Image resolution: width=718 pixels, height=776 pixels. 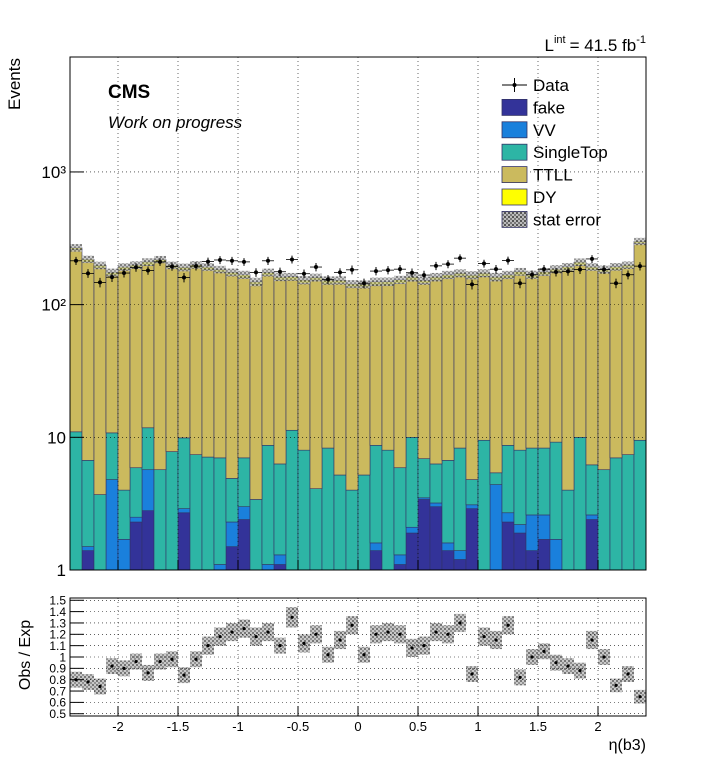 I want to click on legend-label: DY, so click(x=545, y=197).